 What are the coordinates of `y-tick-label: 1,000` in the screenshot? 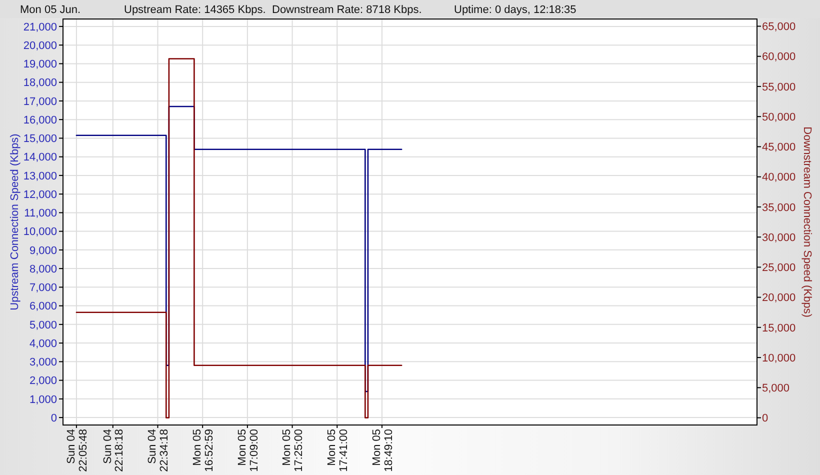 It's located at (43, 400).